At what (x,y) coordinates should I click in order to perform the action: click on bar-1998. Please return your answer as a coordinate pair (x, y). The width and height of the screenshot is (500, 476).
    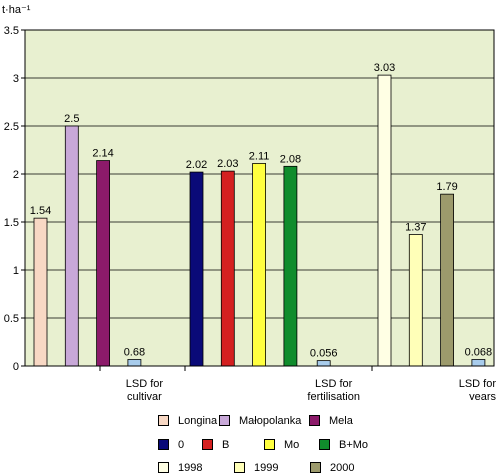
    Looking at the image, I should click on (384, 220).